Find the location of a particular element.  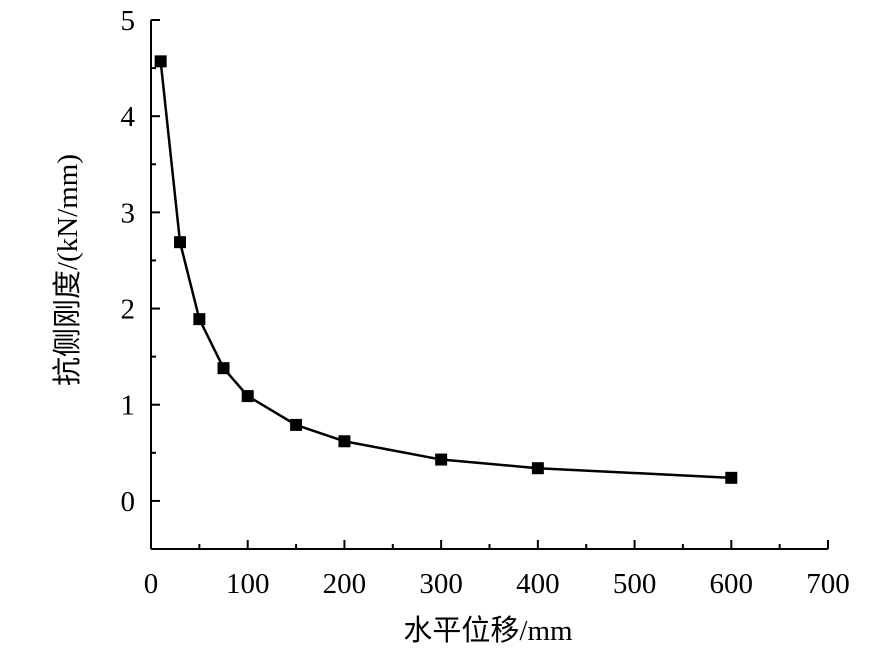

x-axis-title: 水平位移/mm is located at coordinates (488, 630).